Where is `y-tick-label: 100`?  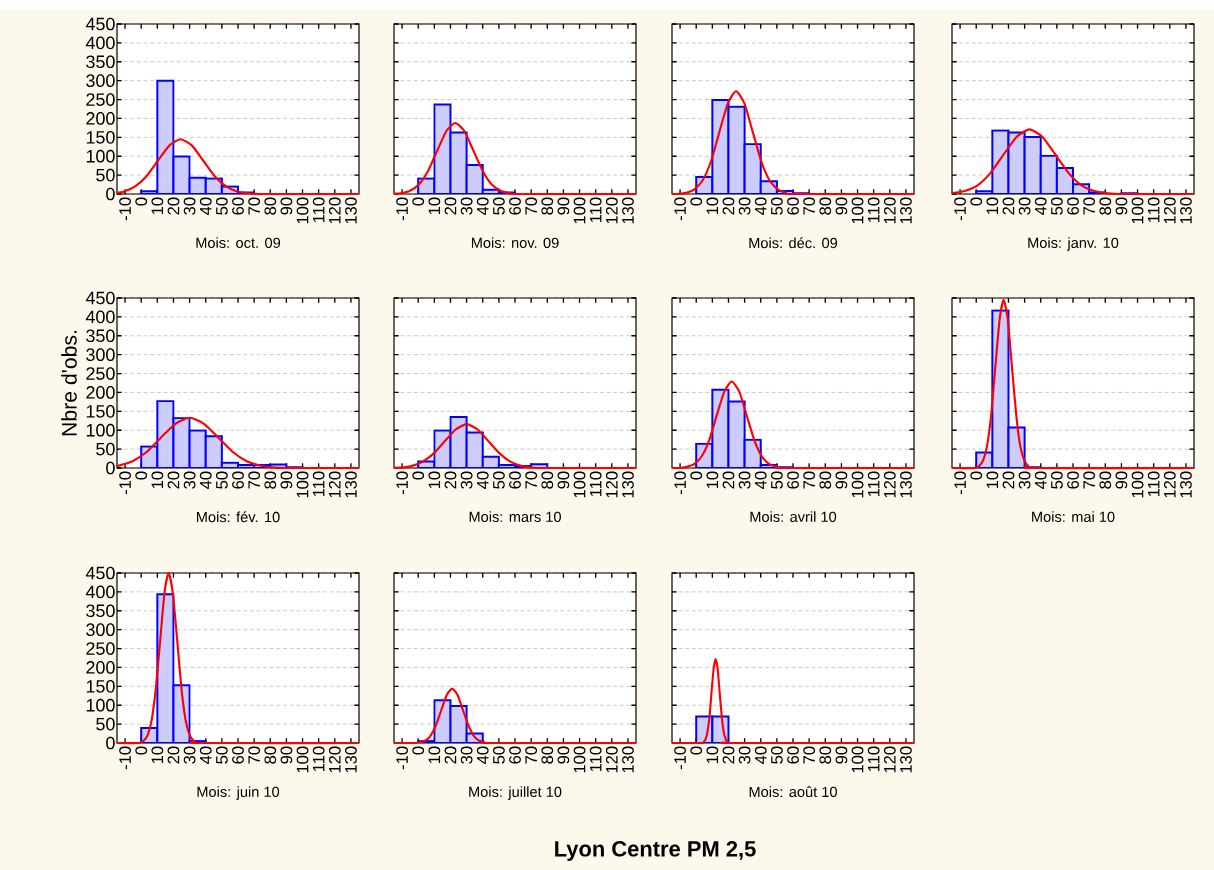 y-tick-label: 100 is located at coordinates (100, 430).